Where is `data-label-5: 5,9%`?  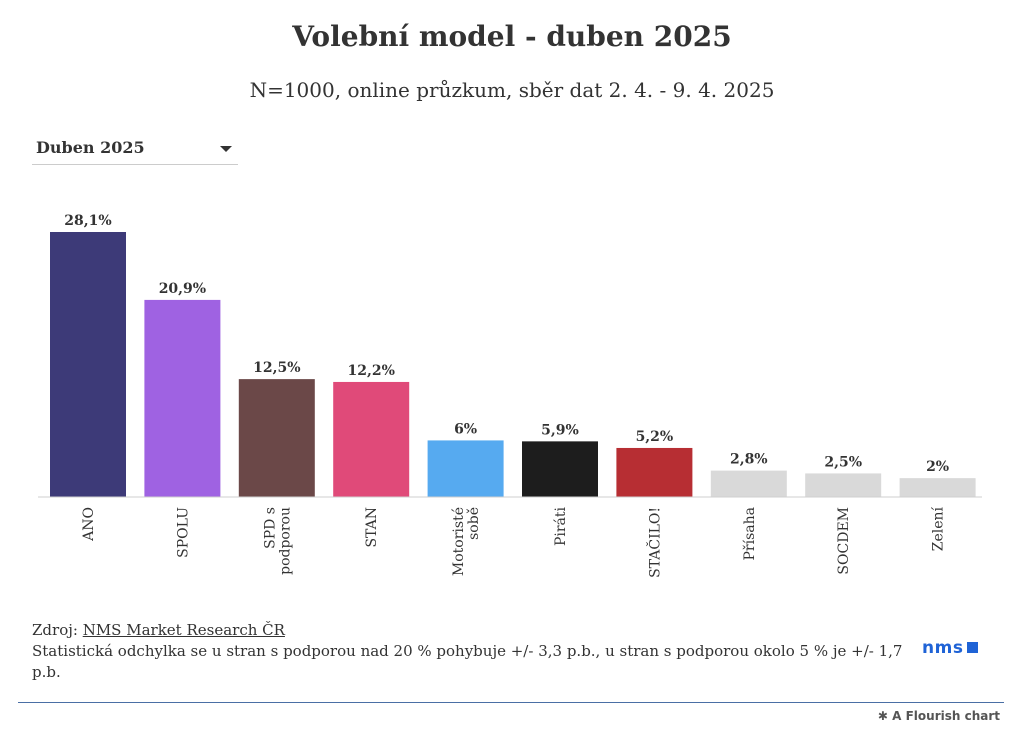 data-label-5: 5,9% is located at coordinates (560, 430).